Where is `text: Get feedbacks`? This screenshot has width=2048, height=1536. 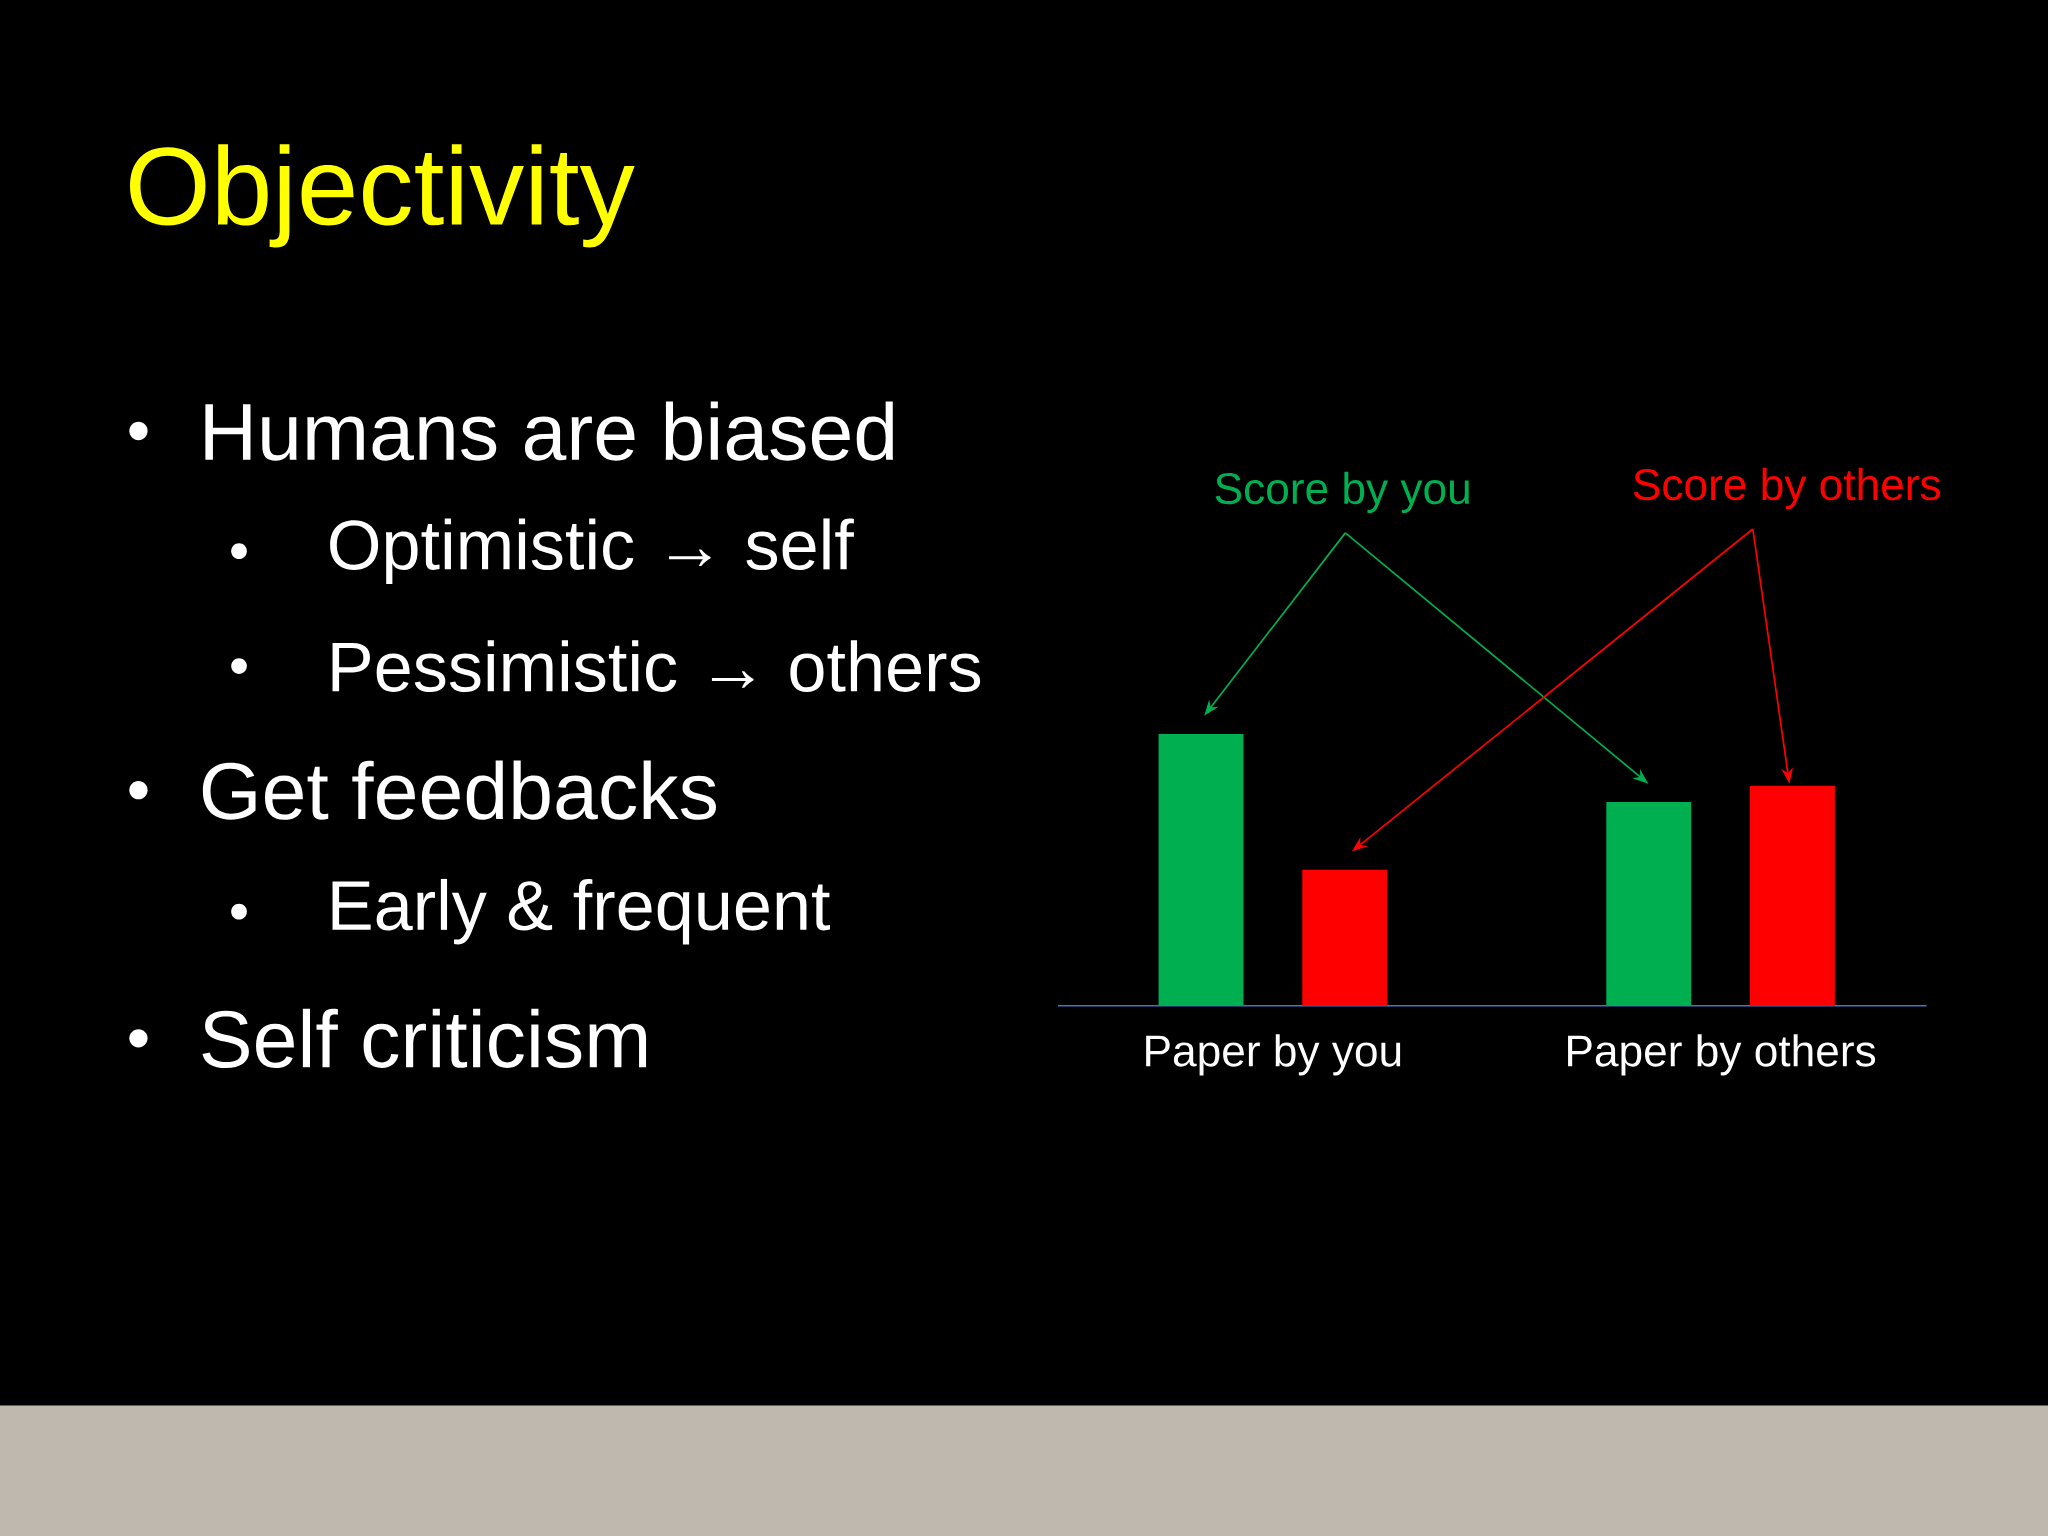 text: Get feedbacks is located at coordinates (459, 790).